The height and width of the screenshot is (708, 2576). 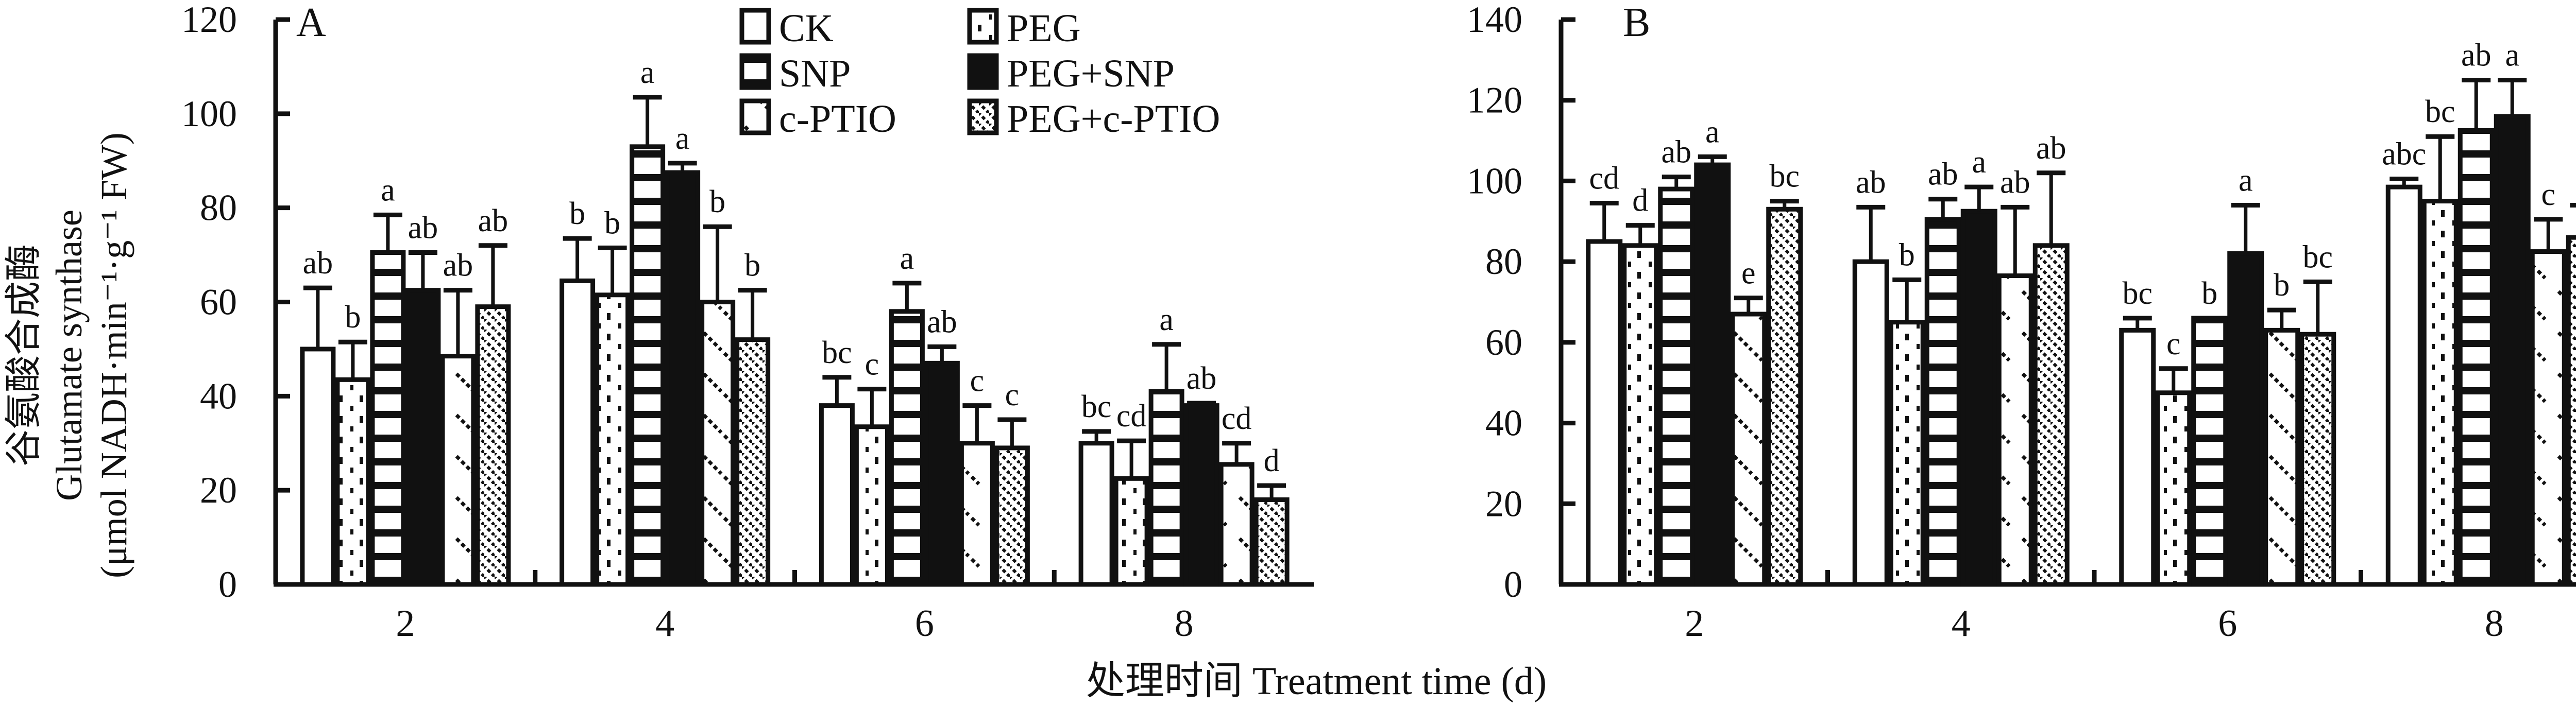 What do you see at coordinates (837, 119) in the screenshot?
I see `legend-label: c-PTIO` at bounding box center [837, 119].